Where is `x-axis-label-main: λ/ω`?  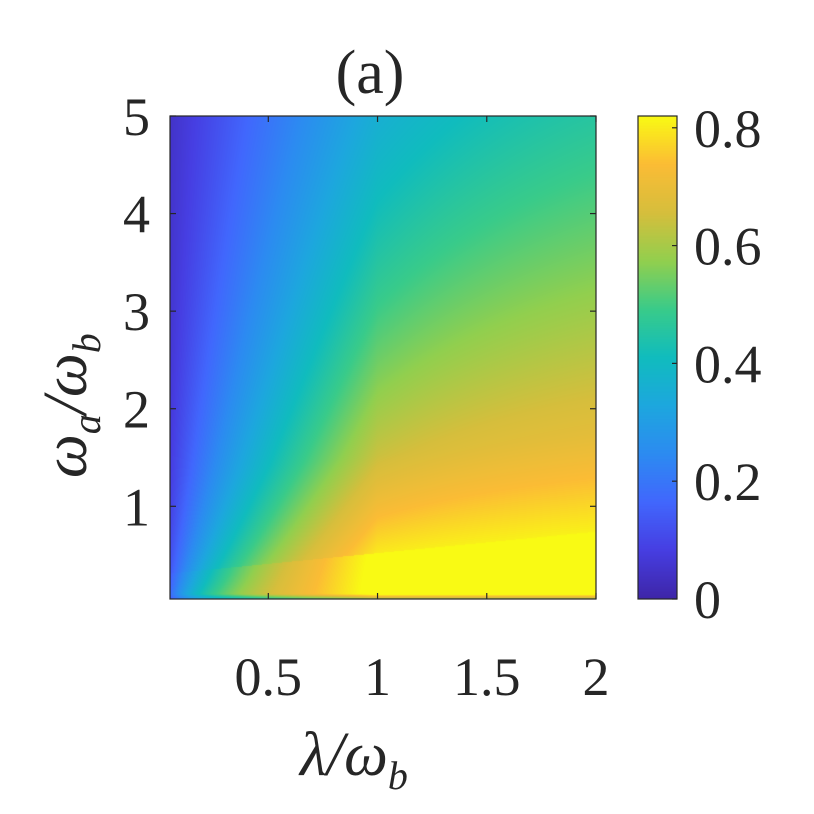 x-axis-label-main: λ/ω is located at coordinates (343, 755).